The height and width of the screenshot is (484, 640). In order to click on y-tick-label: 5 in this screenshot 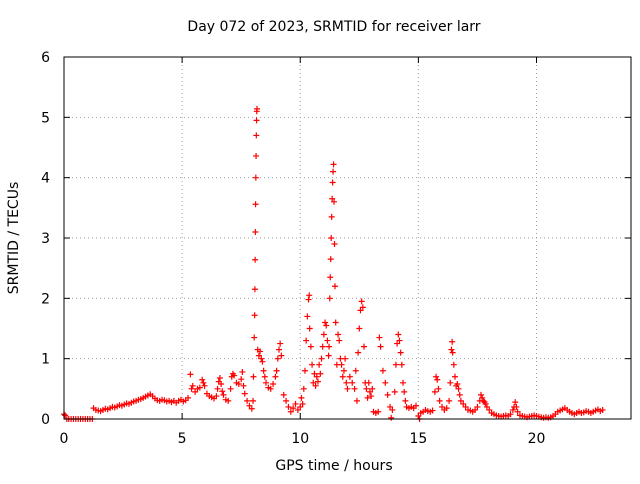, I will do `click(45, 118)`.